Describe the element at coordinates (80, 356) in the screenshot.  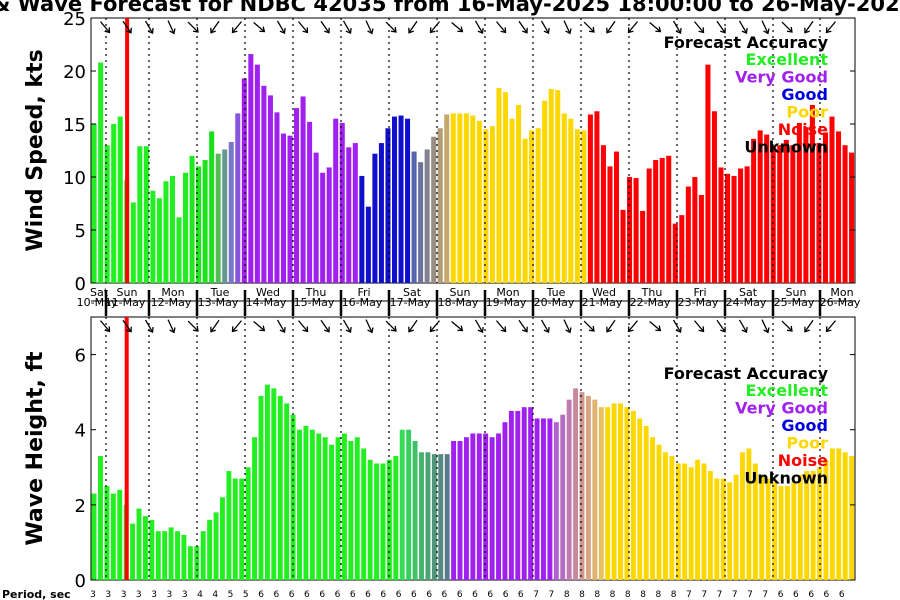
I see `y-tick-label: 6` at that location.